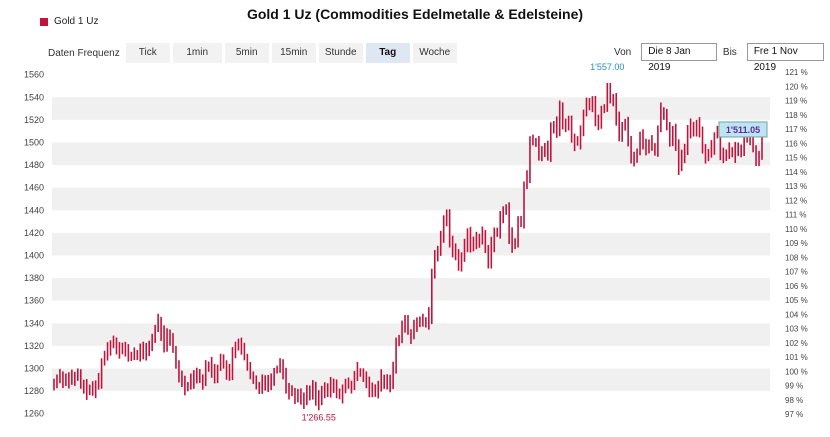 Image resolution: width=830 pixels, height=437 pixels. What do you see at coordinates (796, 300) in the screenshot?
I see `y2-tick-label: 105 %` at bounding box center [796, 300].